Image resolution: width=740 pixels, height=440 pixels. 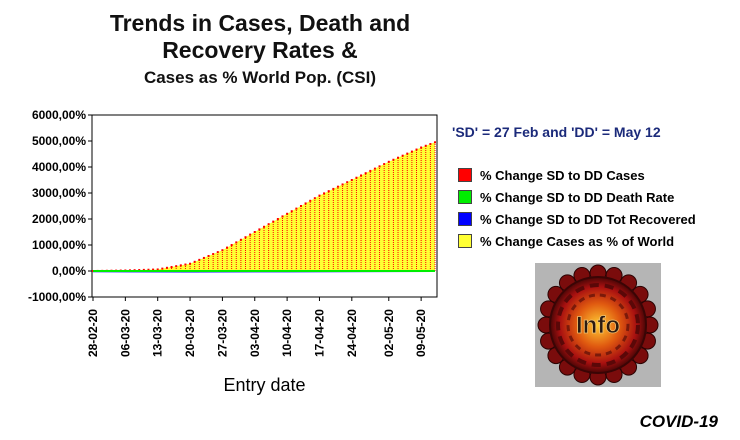 I want to click on y-tick-label: 6000,00%, so click(x=59, y=115).